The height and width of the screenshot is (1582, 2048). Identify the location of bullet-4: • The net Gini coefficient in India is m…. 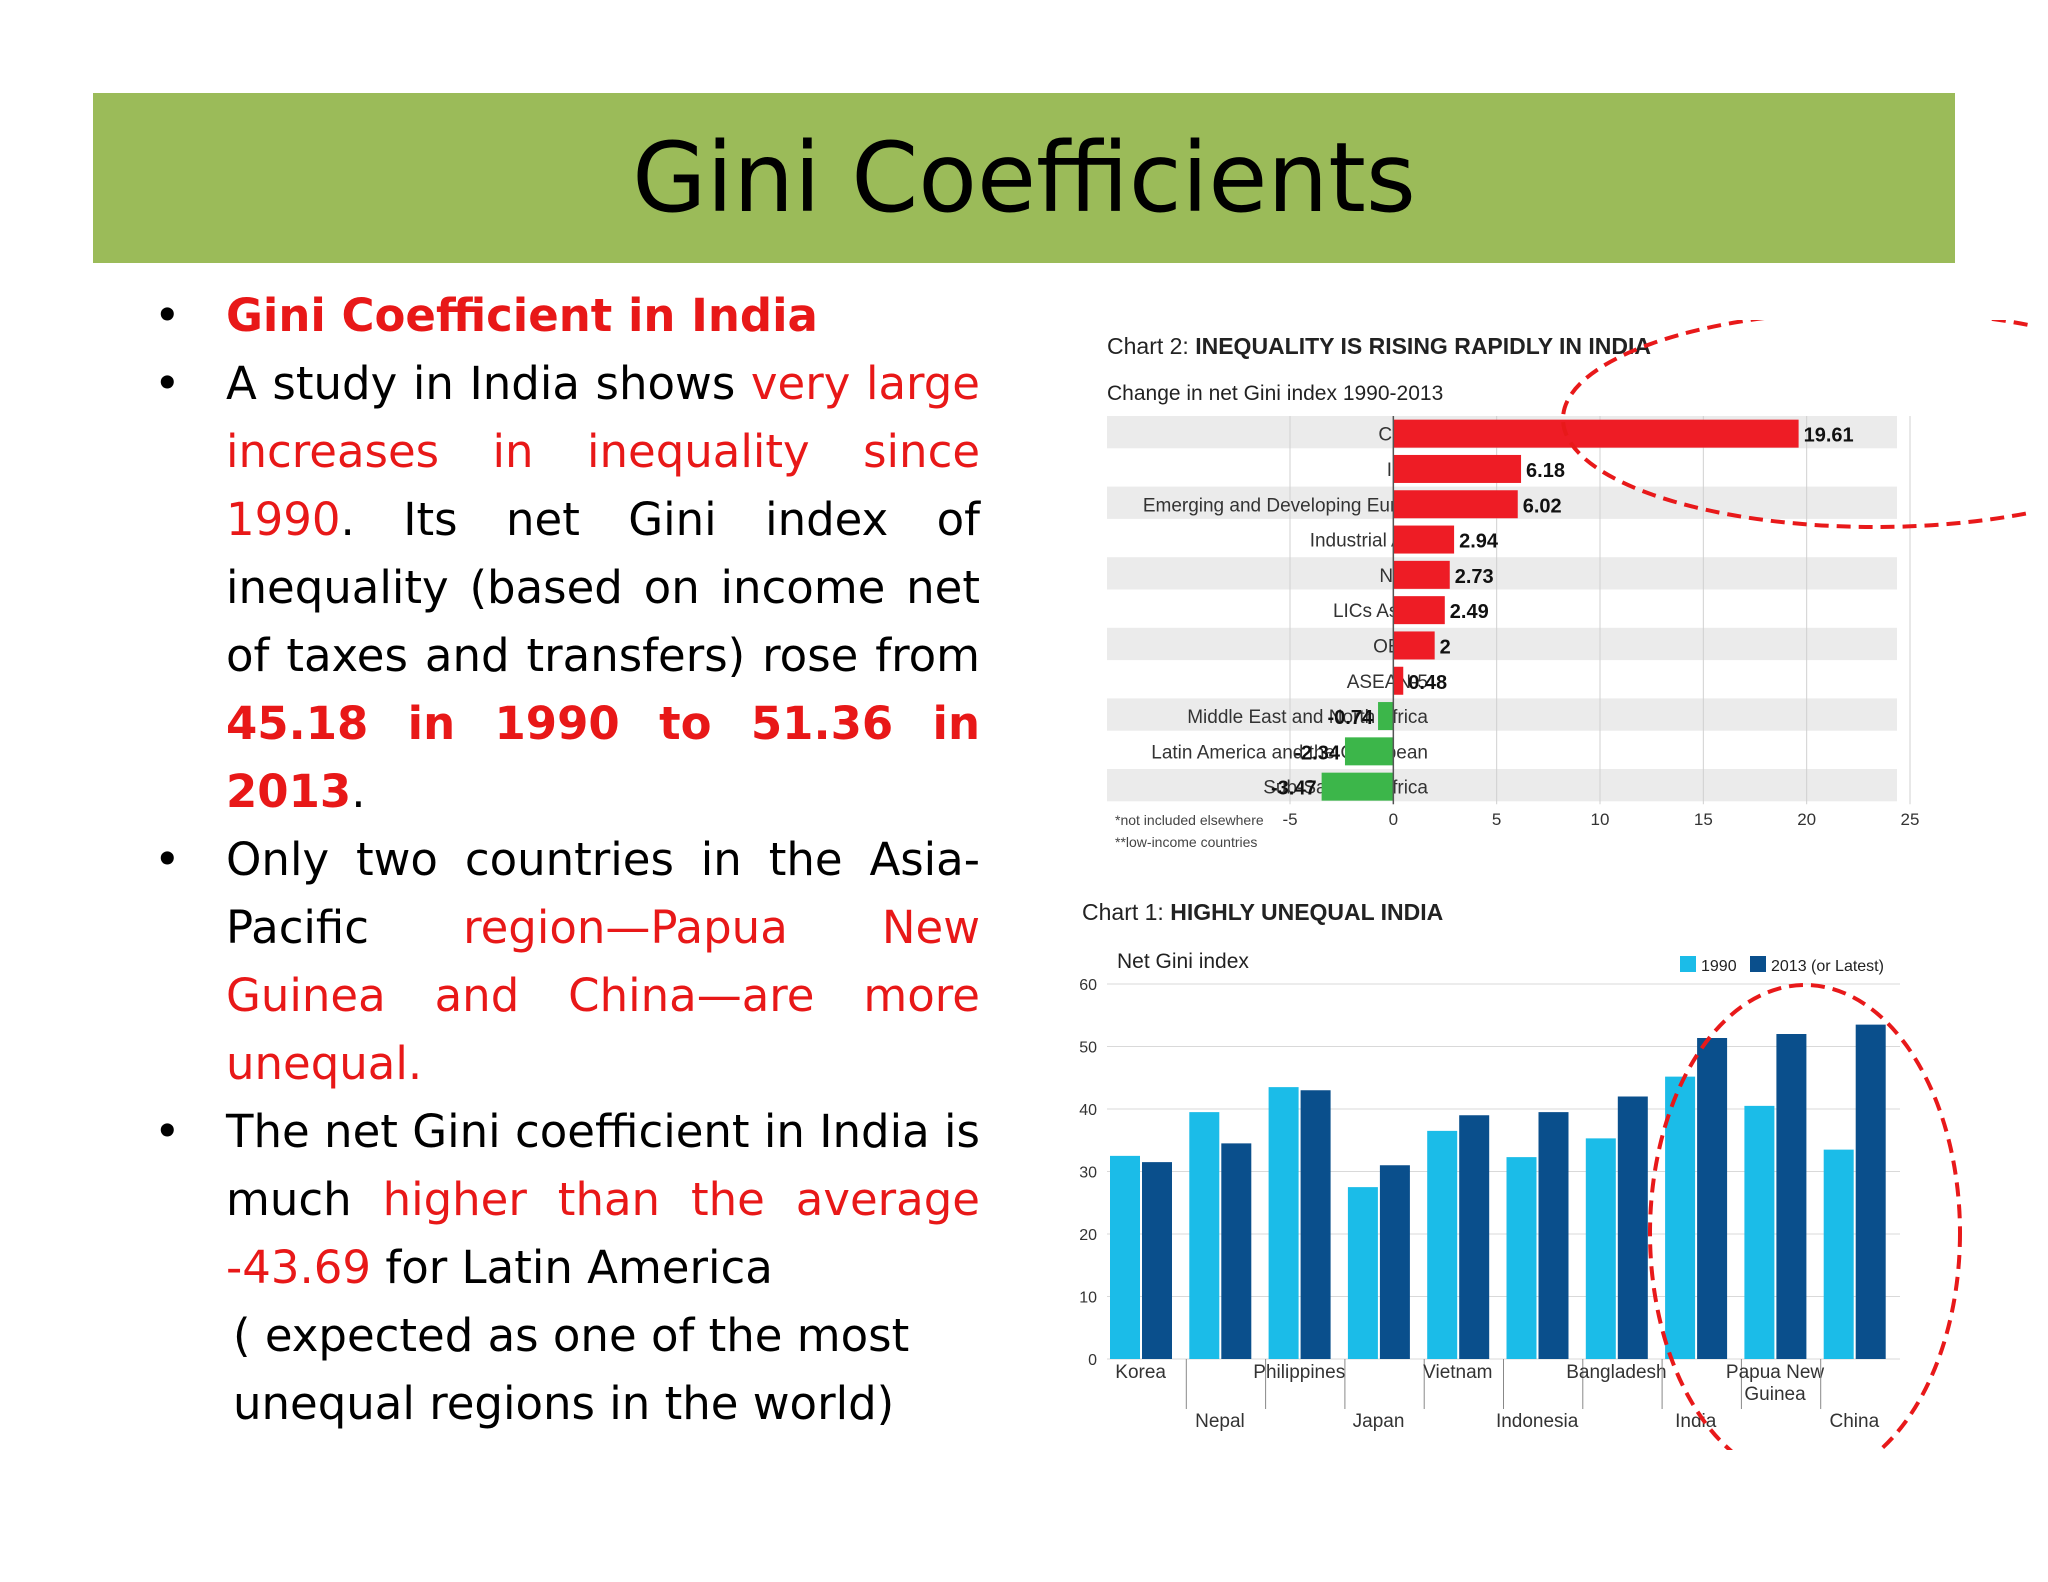
(560, 1200).